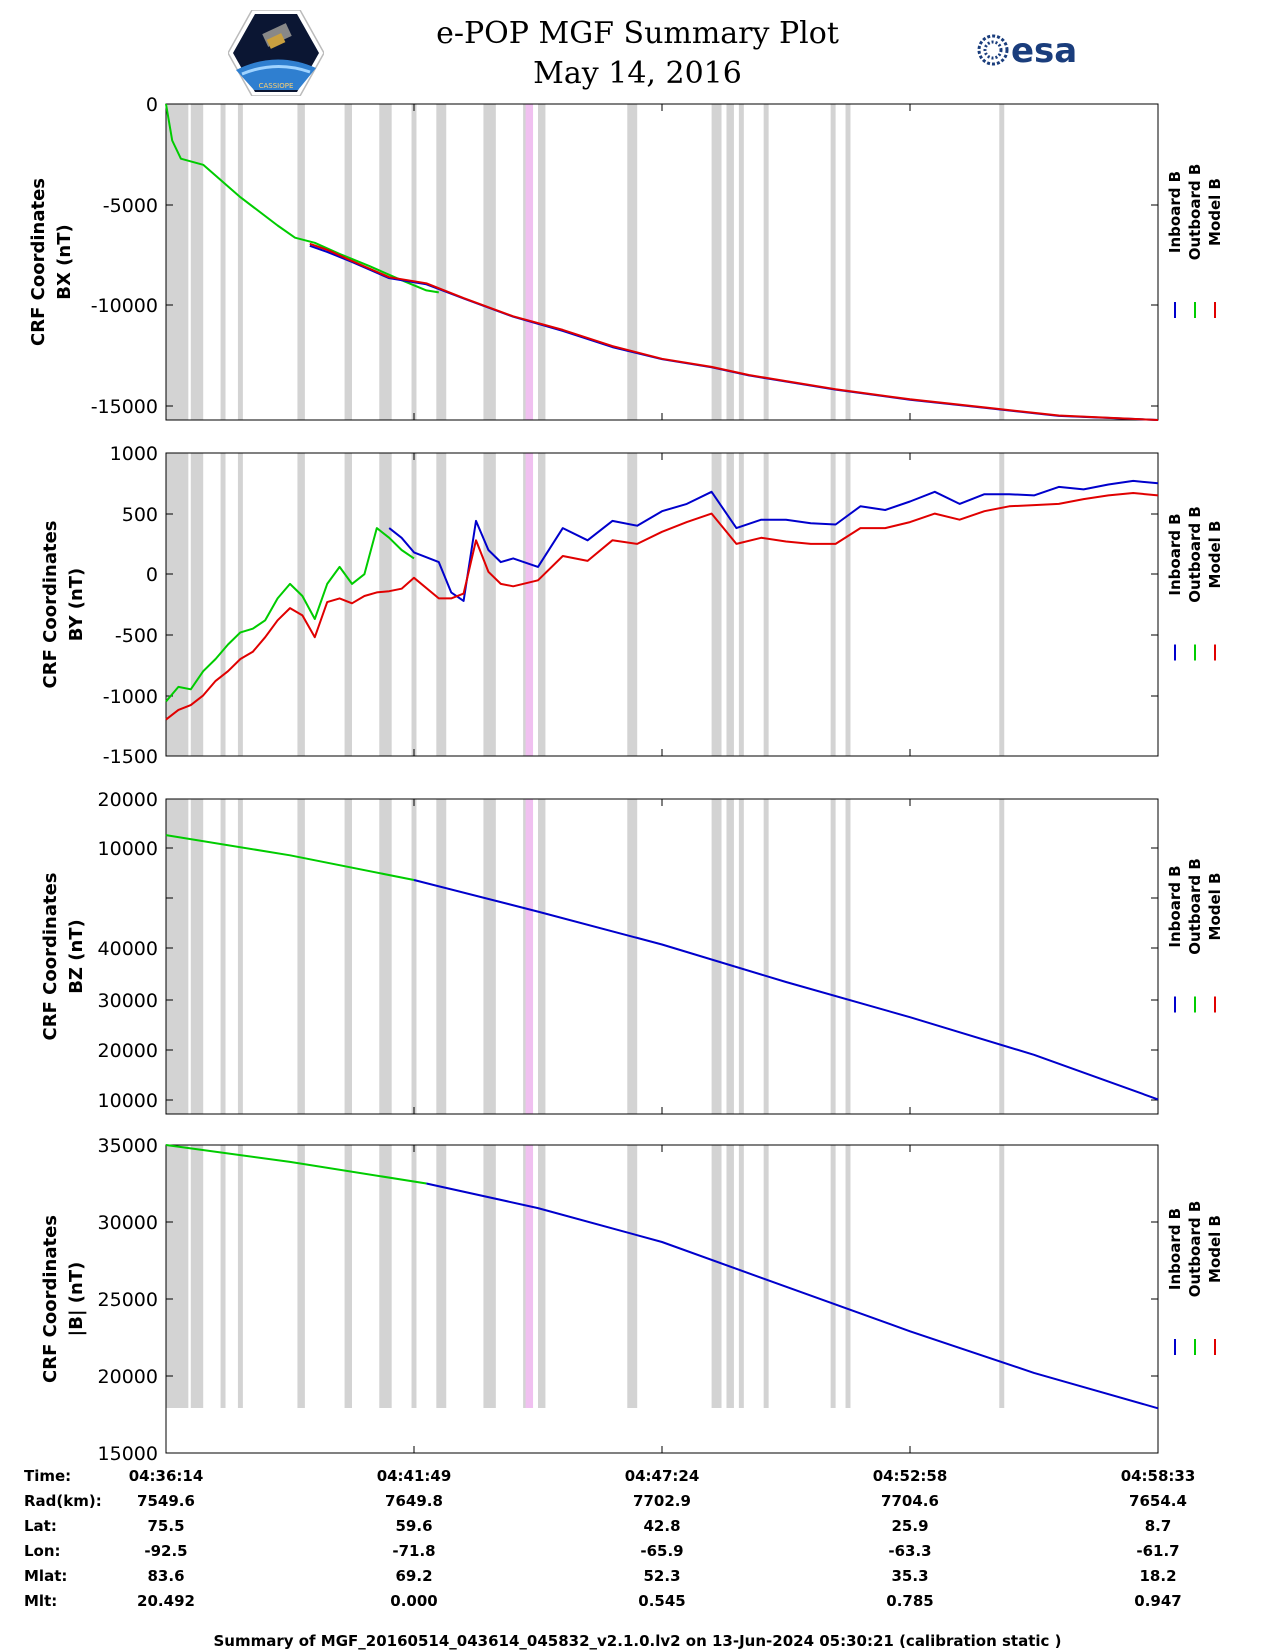 This screenshot has height=1650, width=1275. Describe the element at coordinates (46, 1576) in the screenshot. I see `ephemeris-row-label: Mlat:` at that location.